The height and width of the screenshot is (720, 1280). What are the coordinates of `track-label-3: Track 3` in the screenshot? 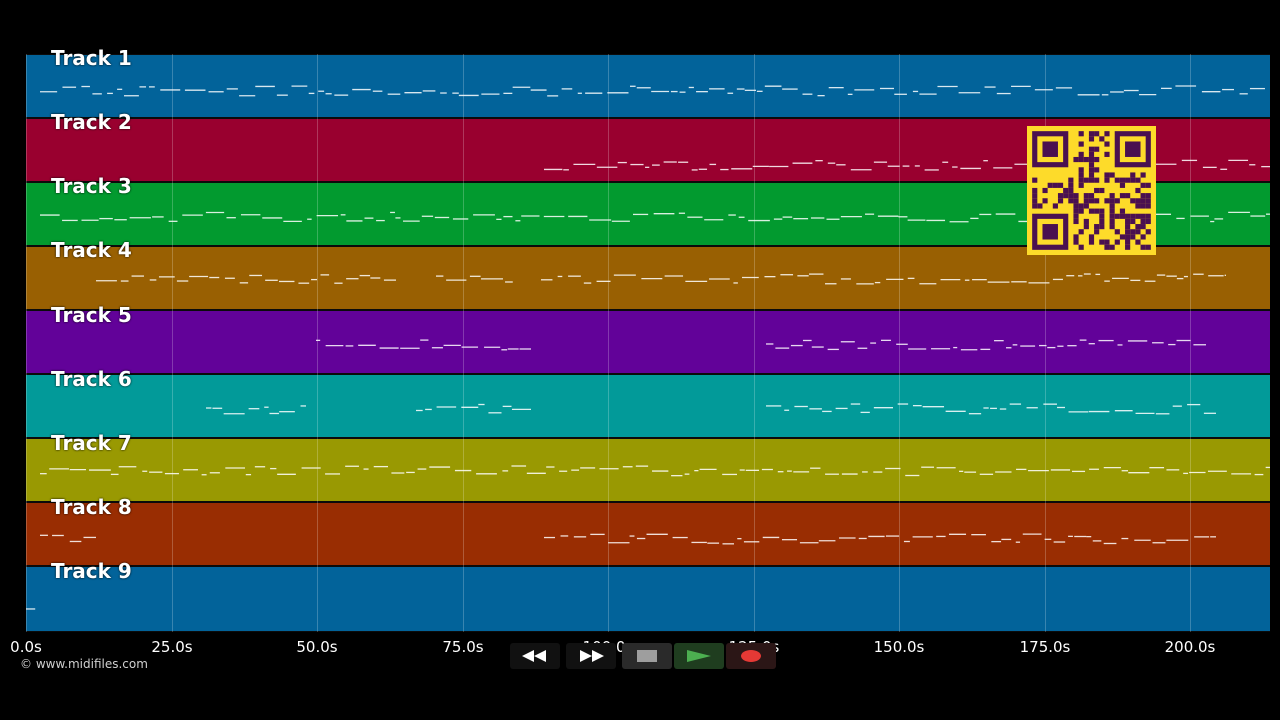 It's located at (91, 186).